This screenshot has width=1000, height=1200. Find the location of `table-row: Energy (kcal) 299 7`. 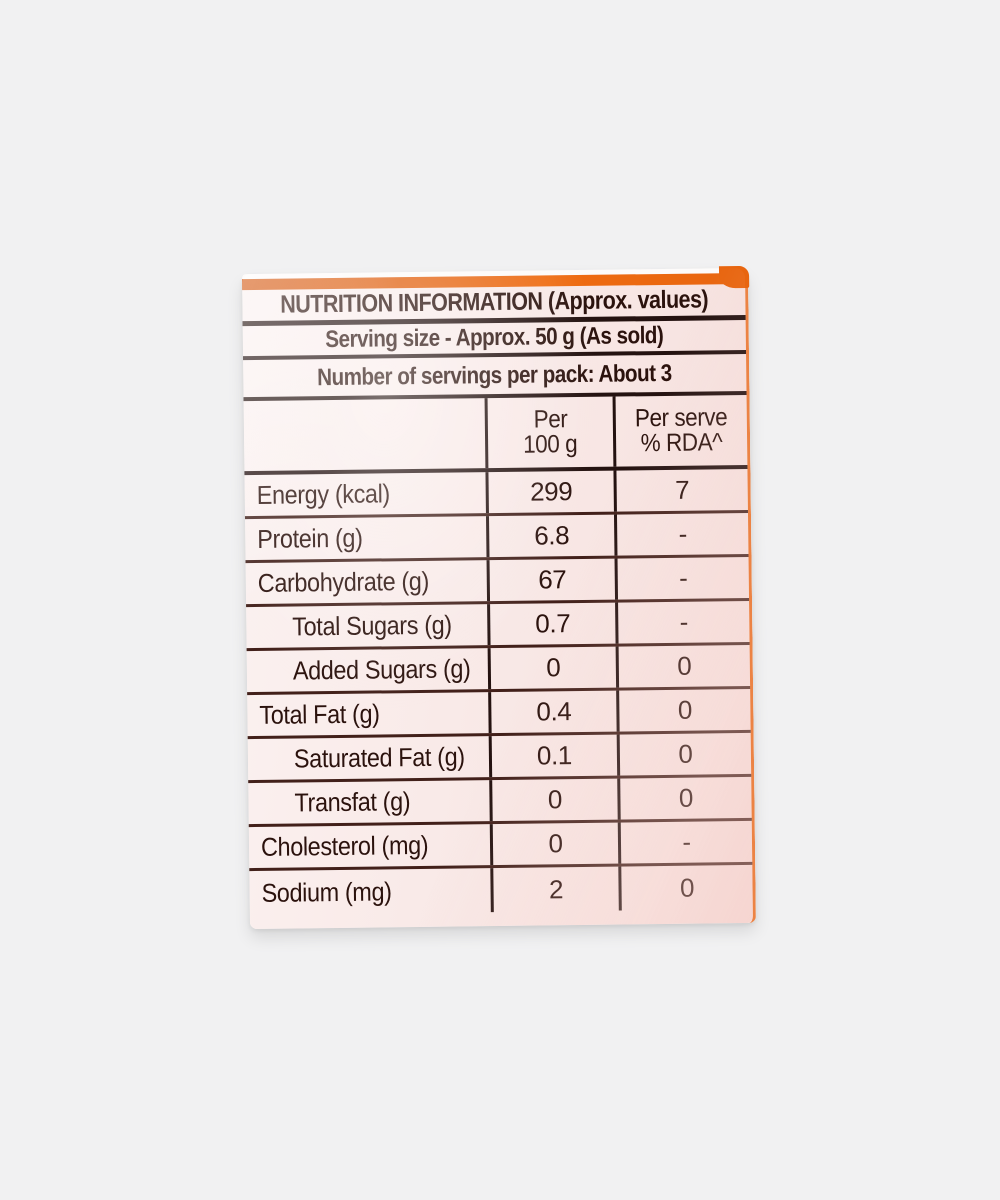

table-row: Energy (kcal) 299 7 is located at coordinates (496, 494).